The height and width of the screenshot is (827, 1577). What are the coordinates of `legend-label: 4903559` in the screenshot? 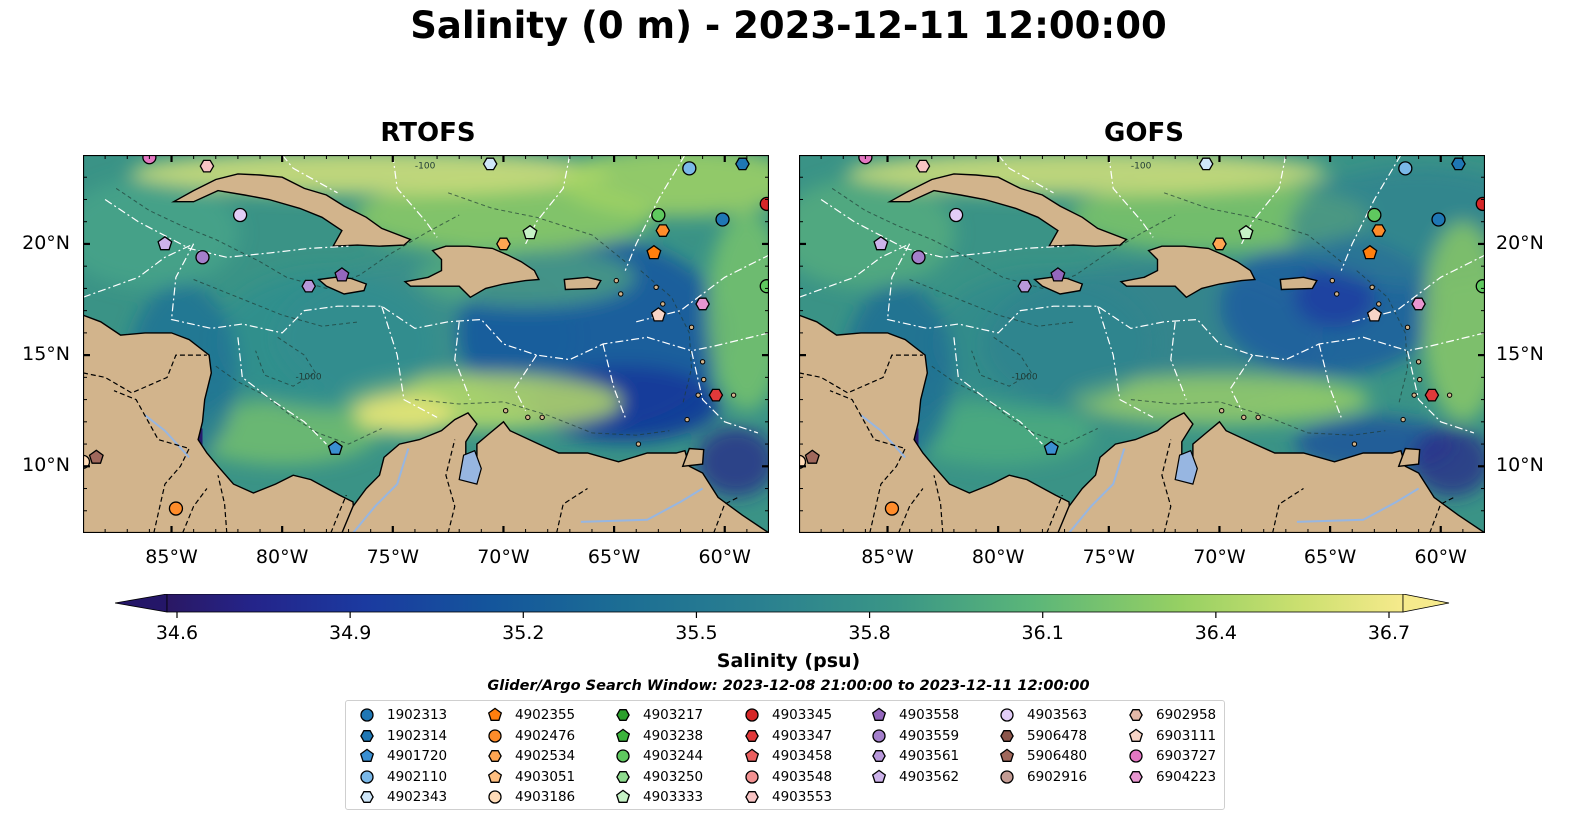 It's located at (929, 735).